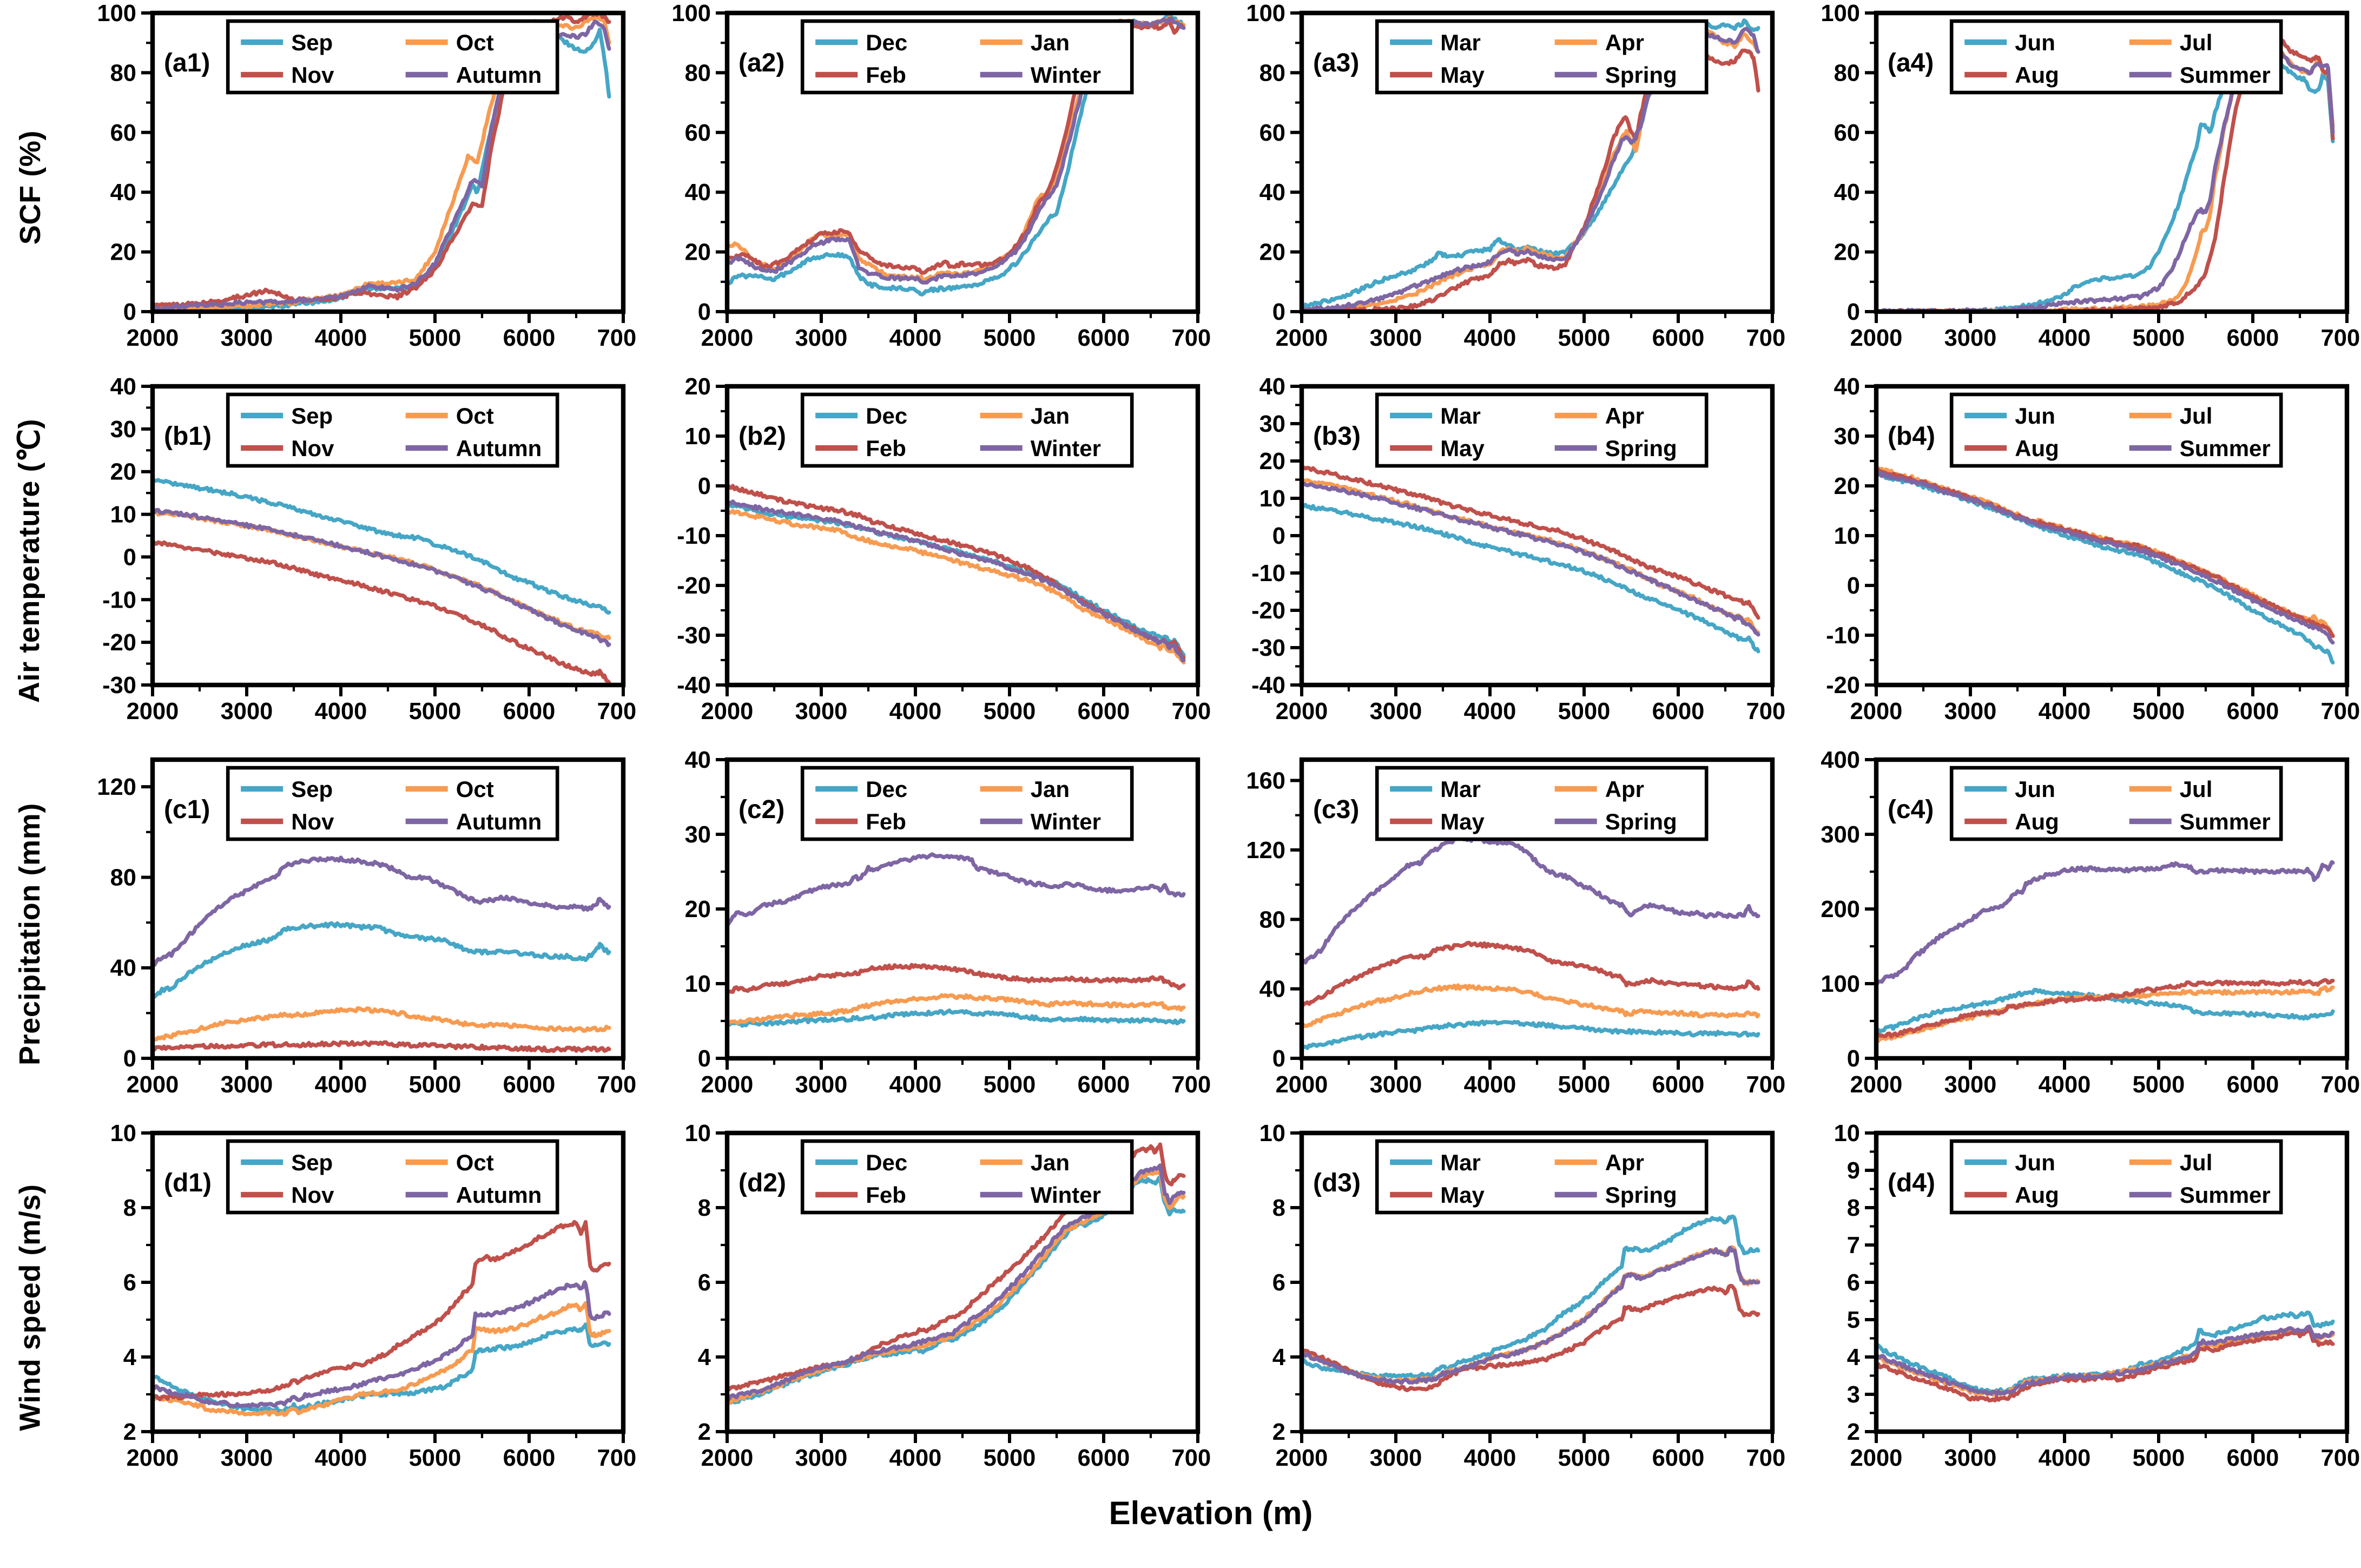 The image size is (2361, 1568). Describe the element at coordinates (2116, 430) in the screenshot. I see `legend-b4: Jun Jul Aug Summer` at that location.